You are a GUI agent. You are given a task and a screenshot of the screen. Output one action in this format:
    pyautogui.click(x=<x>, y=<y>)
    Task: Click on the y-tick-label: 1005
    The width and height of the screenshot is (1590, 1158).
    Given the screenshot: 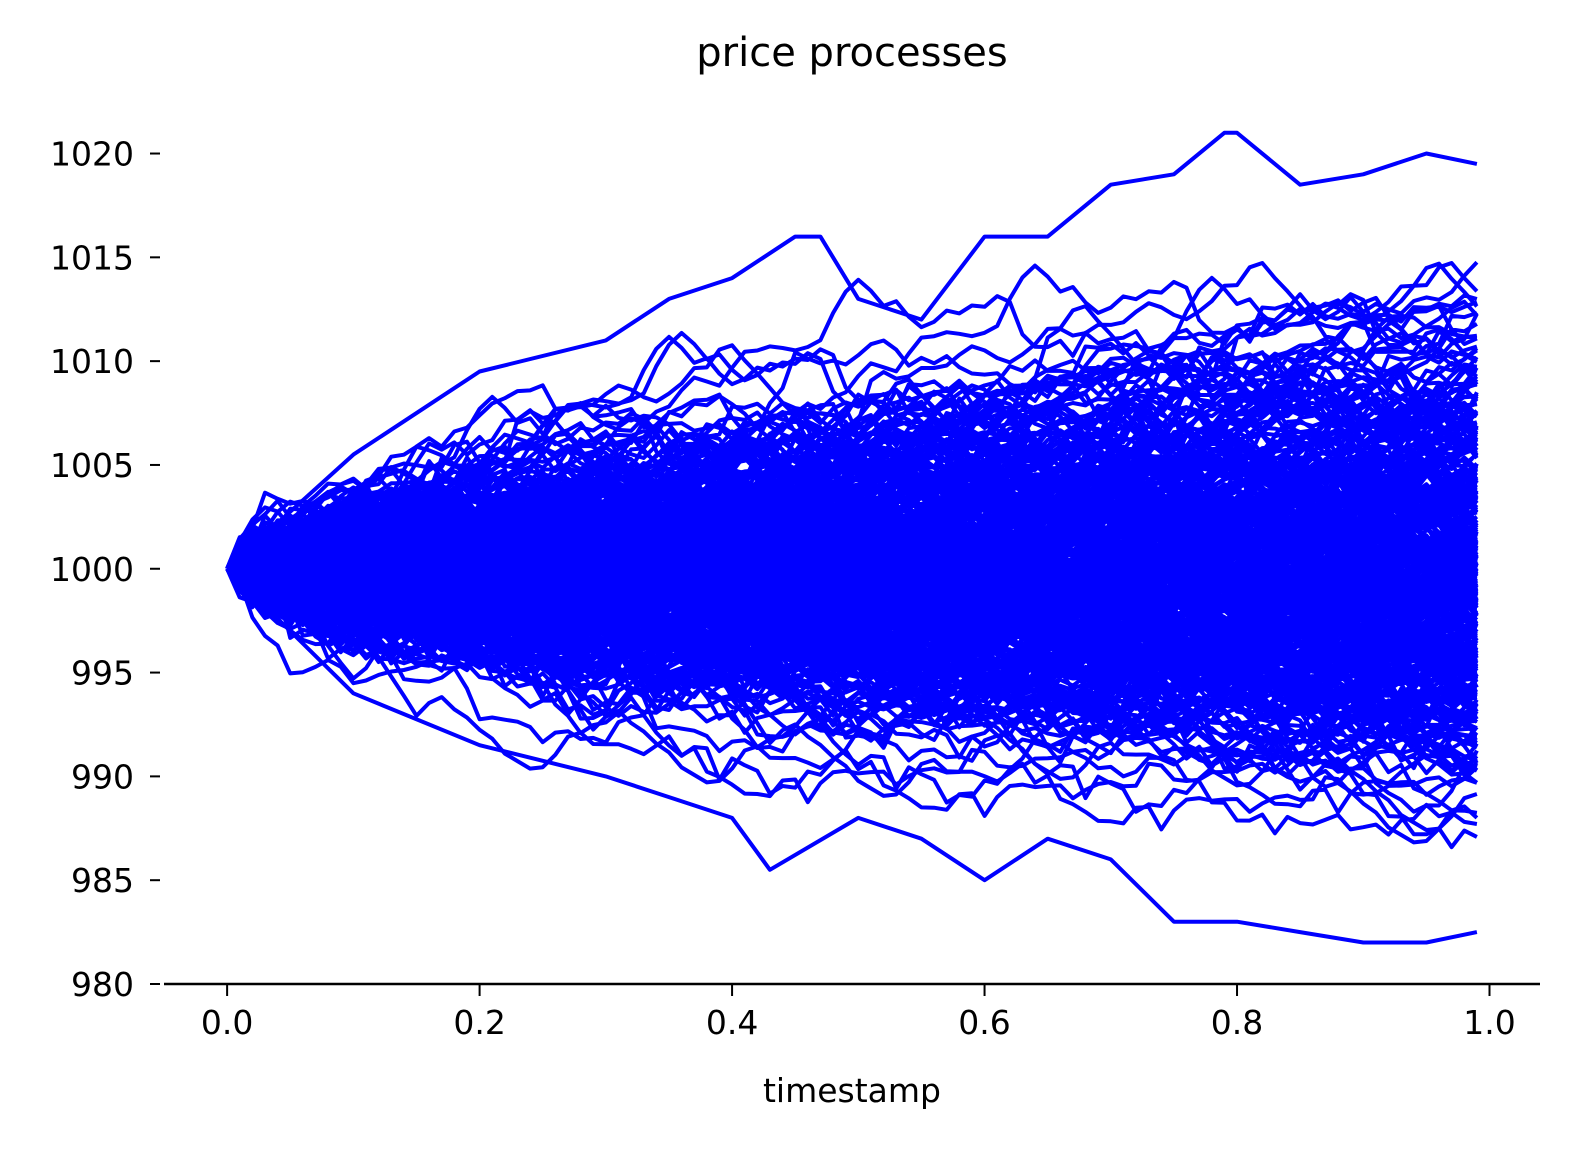 What is the action you would take?
    pyautogui.click(x=92, y=465)
    